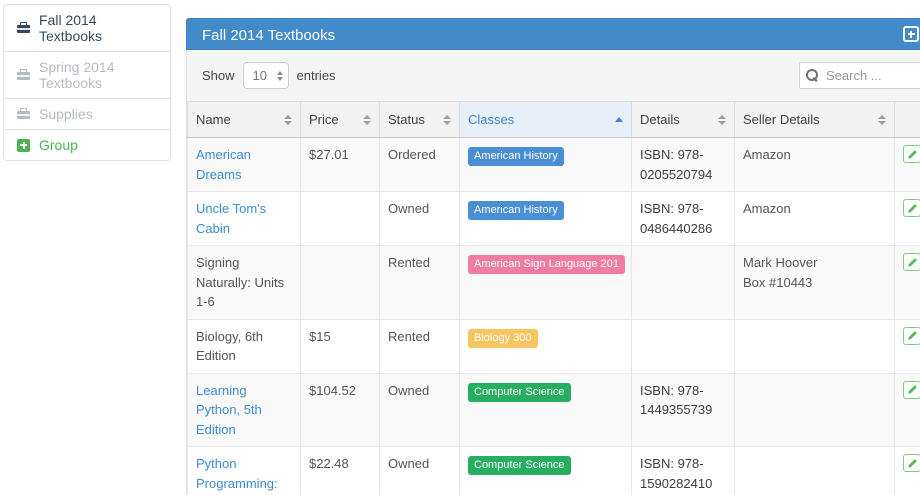 Image resolution: width=920 pixels, height=495 pixels. I want to click on details-cell: ISBN: 978-0205520794, so click(683, 164).